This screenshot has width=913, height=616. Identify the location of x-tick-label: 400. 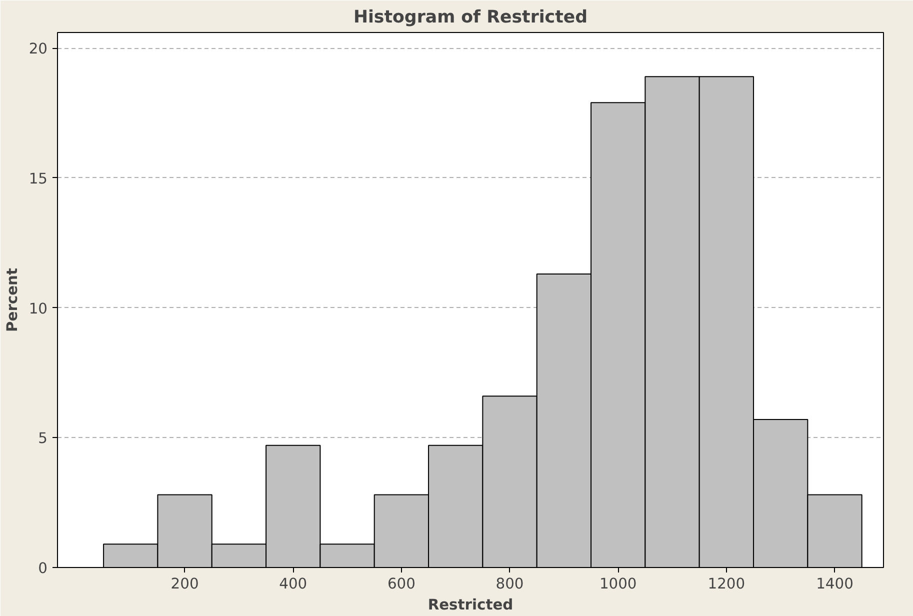
(293, 584).